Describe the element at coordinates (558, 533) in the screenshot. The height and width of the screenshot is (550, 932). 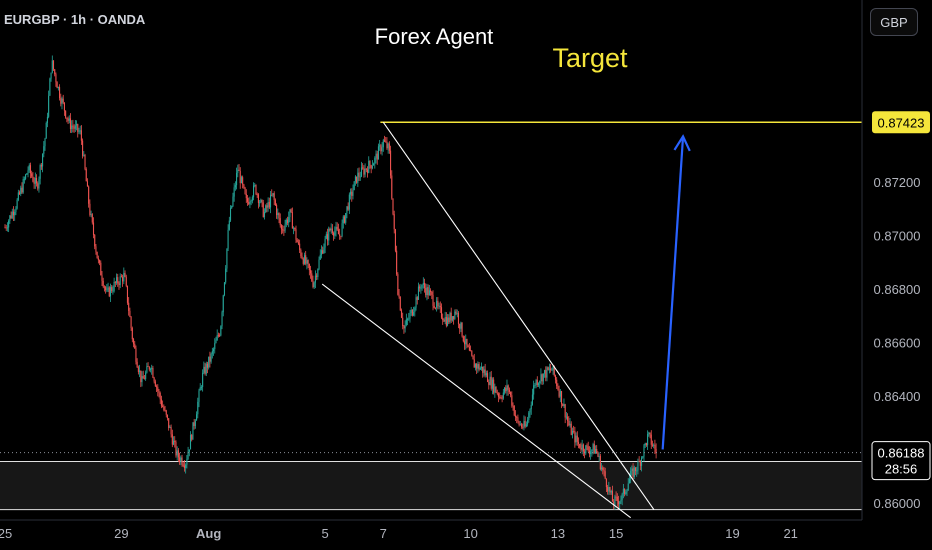
I see `time-tick-label: 13` at that location.